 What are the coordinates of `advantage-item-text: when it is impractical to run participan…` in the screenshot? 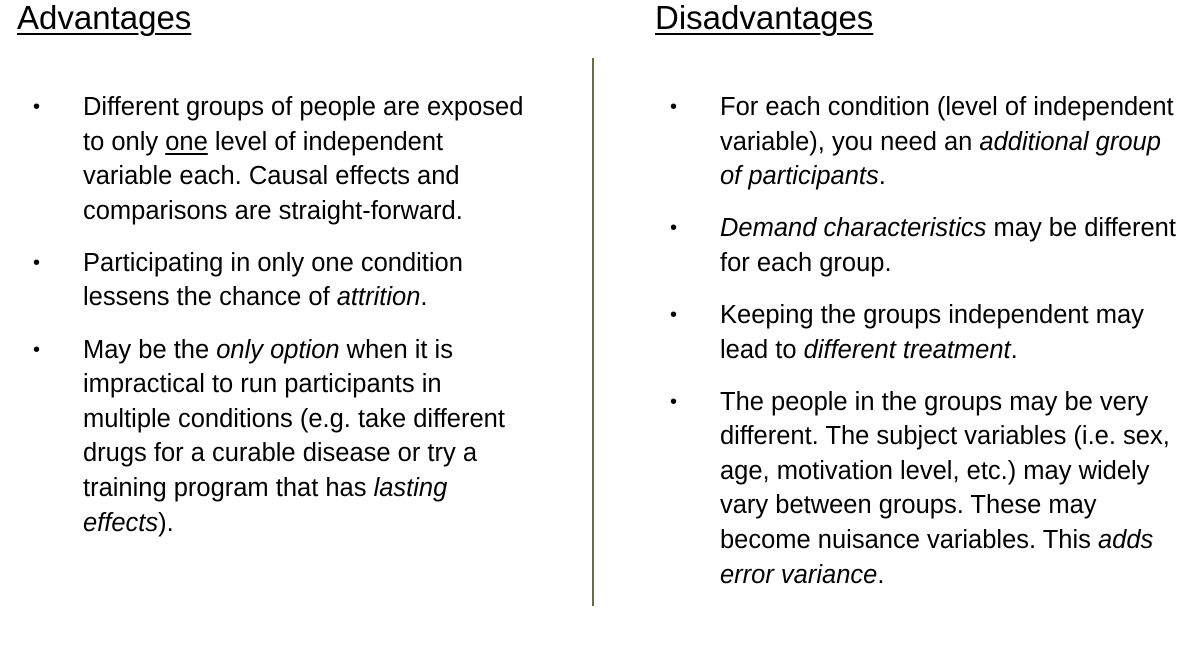 It's located at (294, 418).